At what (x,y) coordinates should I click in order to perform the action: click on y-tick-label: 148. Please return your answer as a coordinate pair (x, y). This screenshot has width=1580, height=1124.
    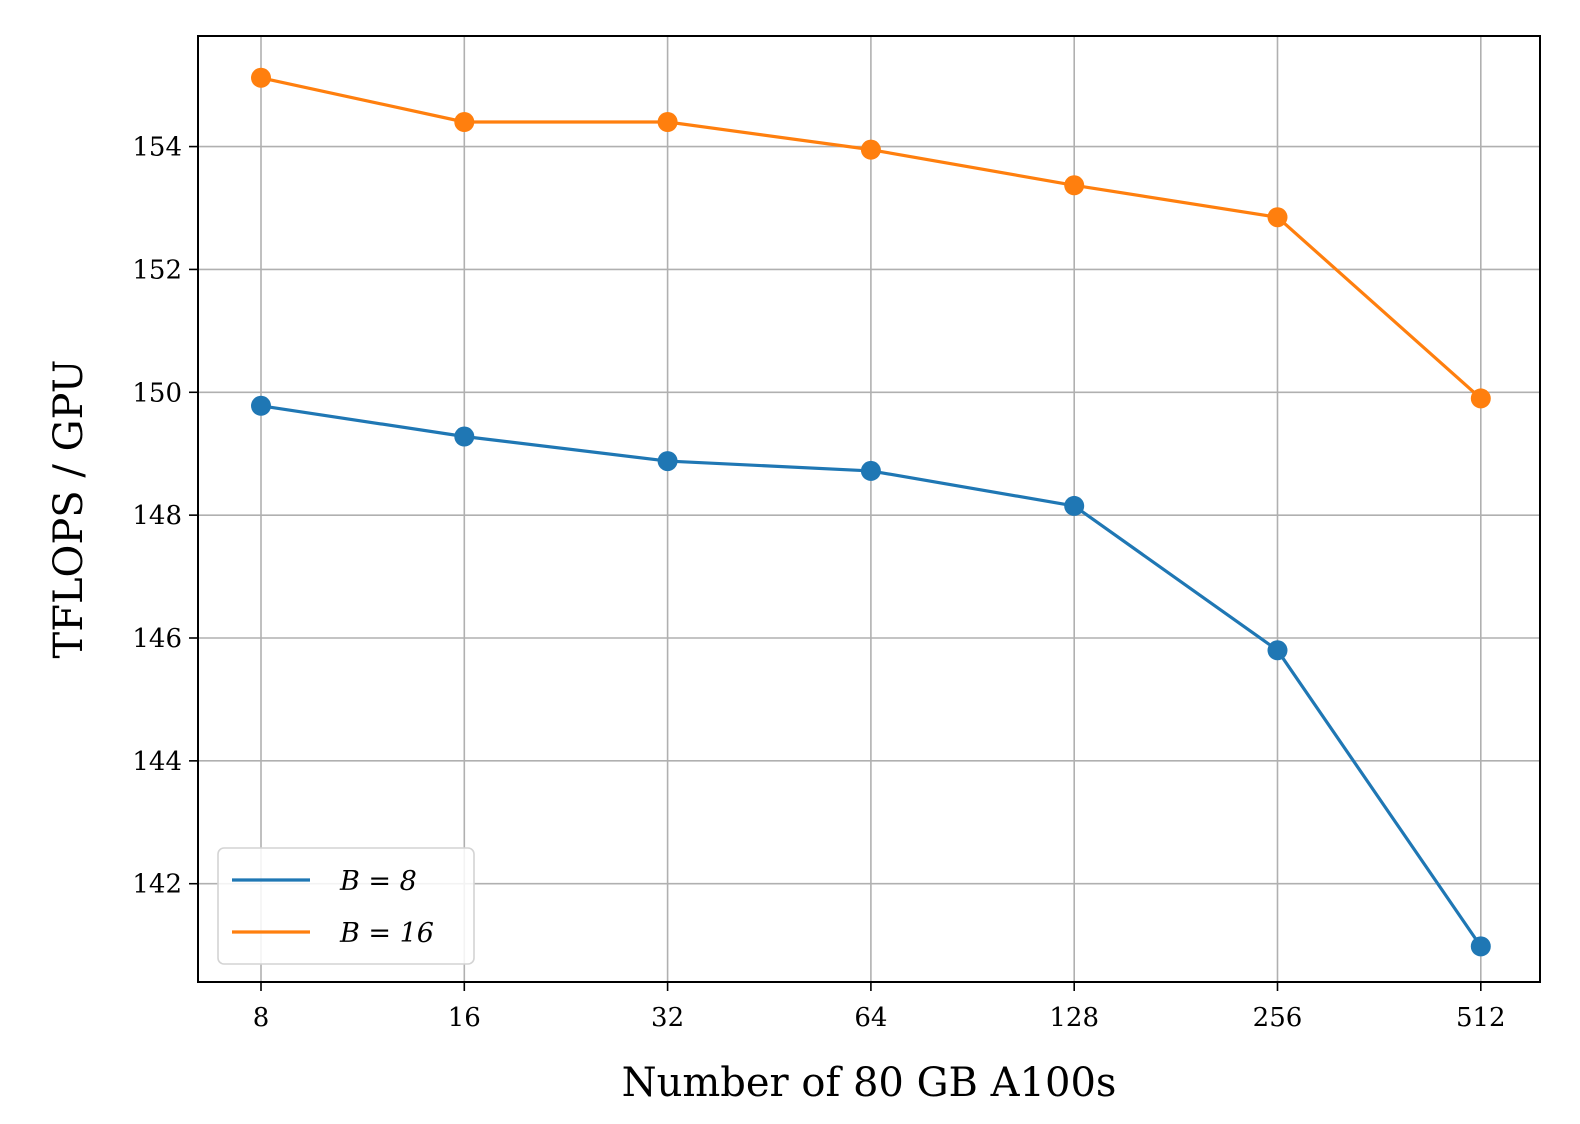
    Looking at the image, I should click on (157, 516).